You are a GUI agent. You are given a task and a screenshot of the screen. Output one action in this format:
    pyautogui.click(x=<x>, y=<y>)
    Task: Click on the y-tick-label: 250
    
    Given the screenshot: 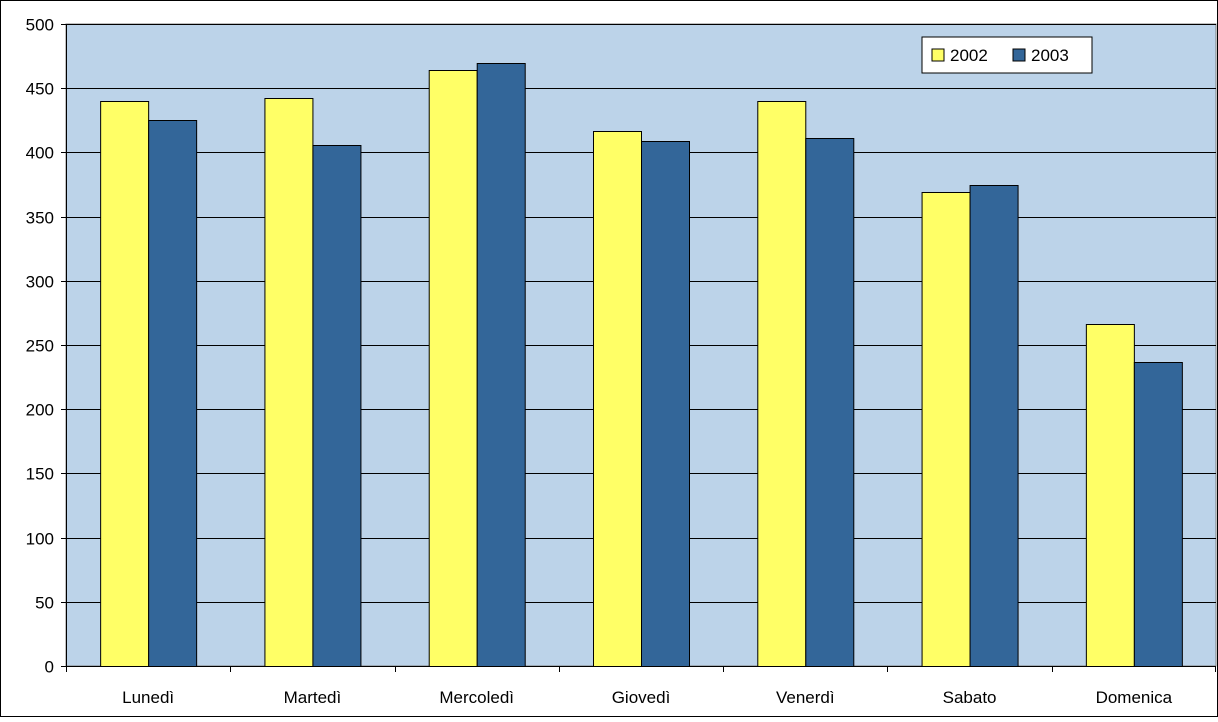 What is the action you would take?
    pyautogui.click(x=40, y=346)
    